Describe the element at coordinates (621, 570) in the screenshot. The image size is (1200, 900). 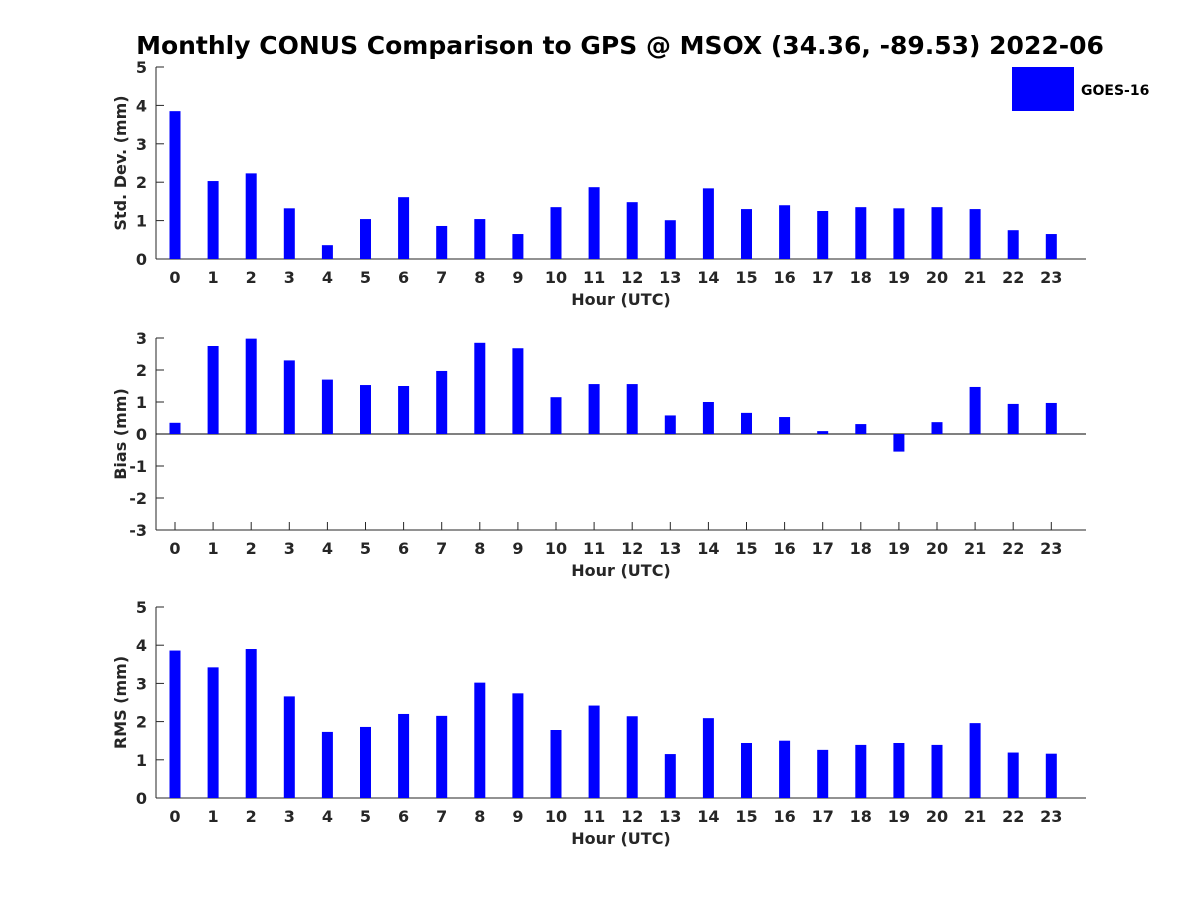
I see `x-axis-label: Hour (UTC)` at that location.